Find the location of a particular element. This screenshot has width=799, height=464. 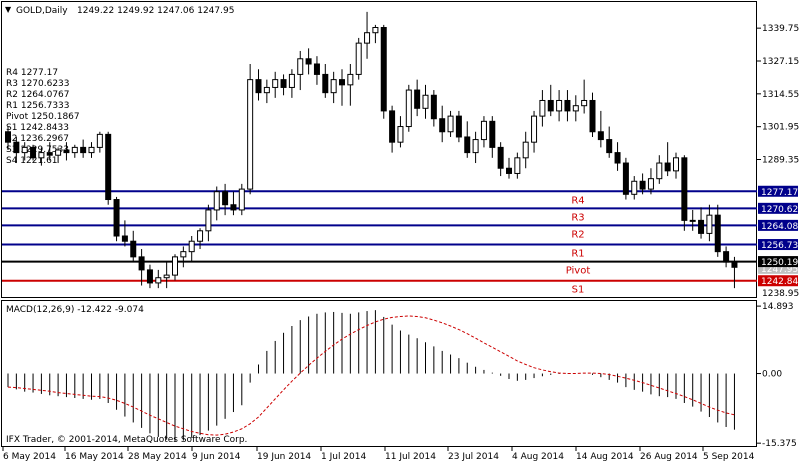

time-tick-label: 14 Aug 2014 is located at coordinates (605, 457).